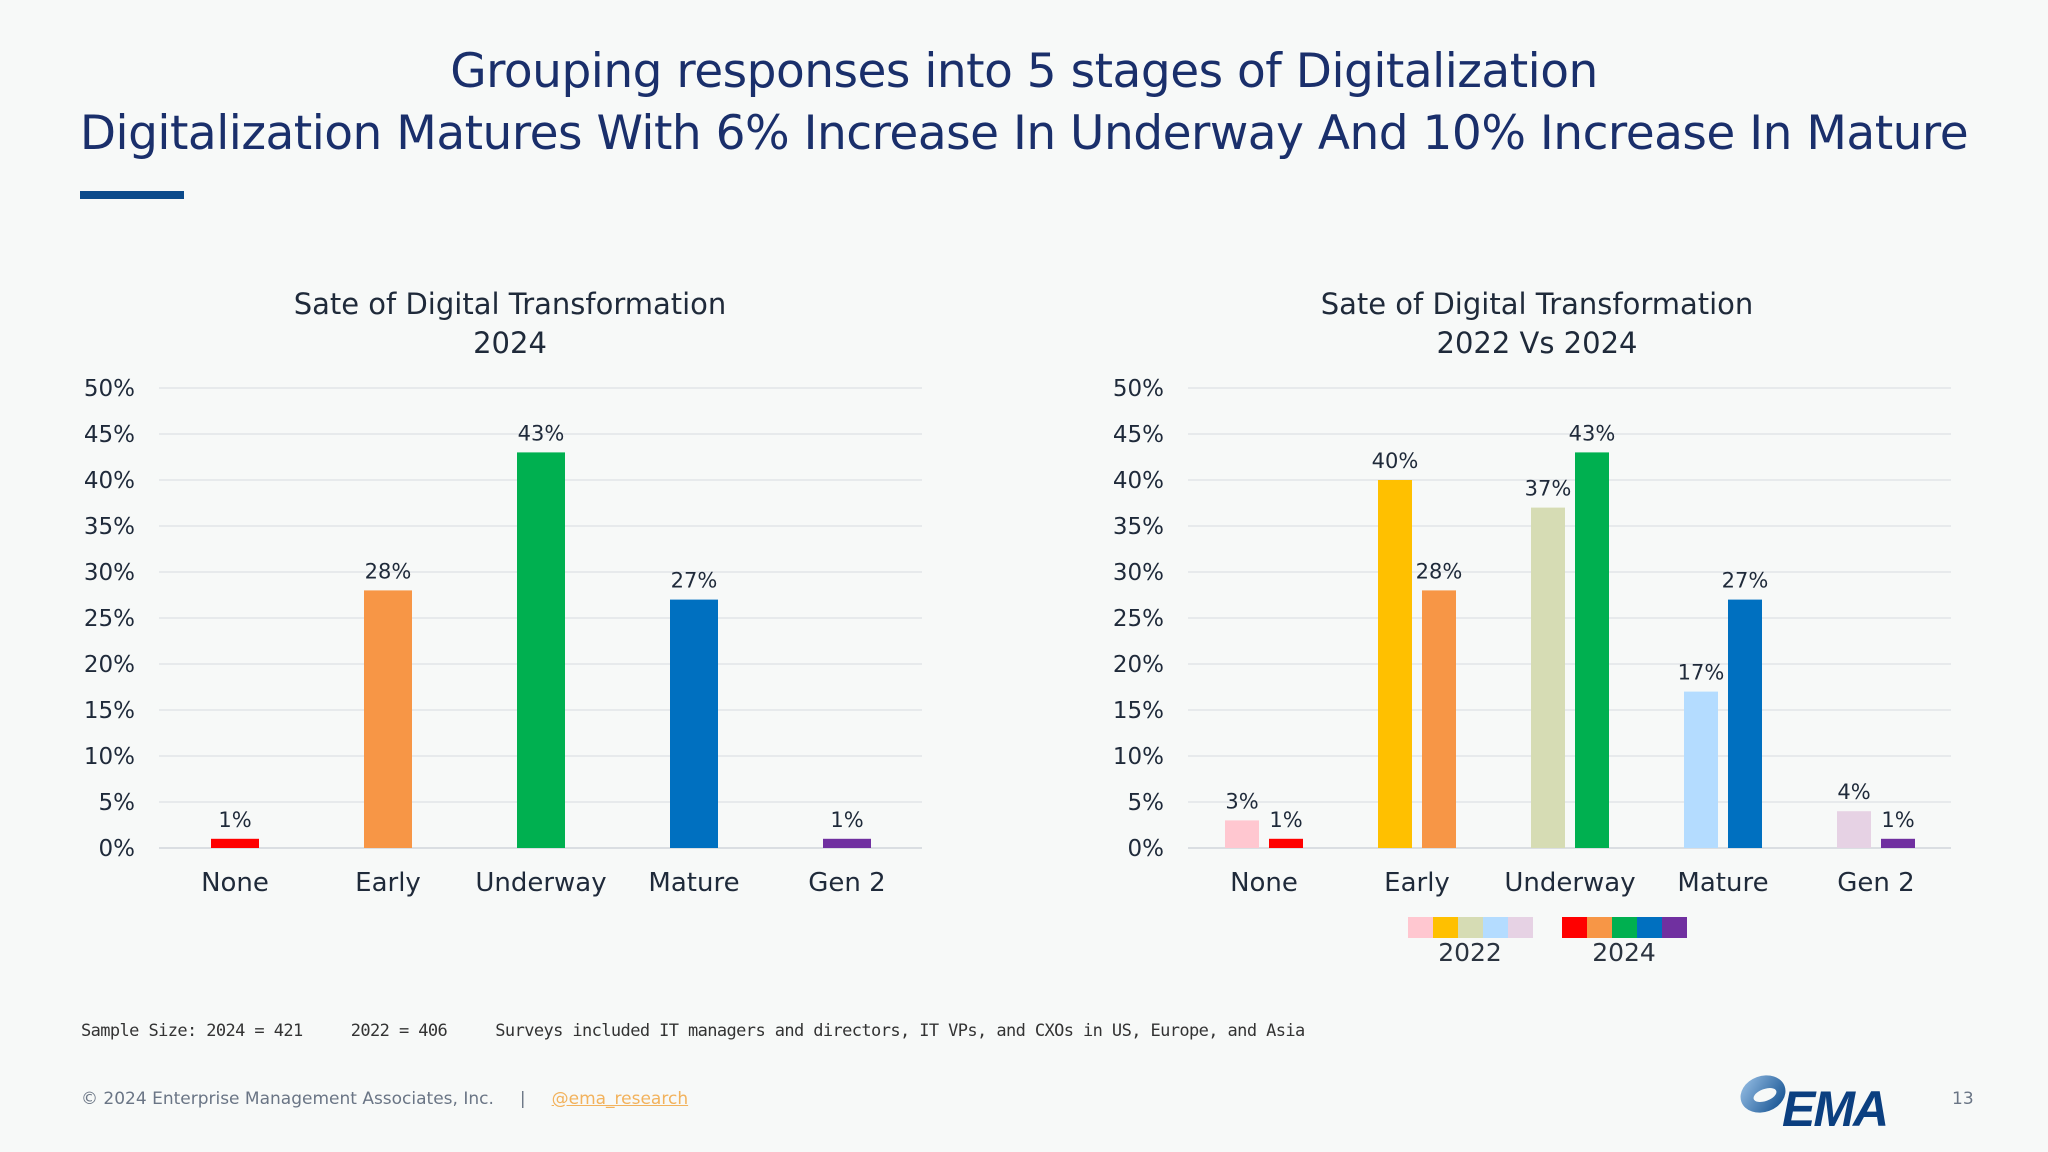 The image size is (2048, 1152). Describe the element at coordinates (1853, 792) in the screenshot. I see `data-label: 4%` at that location.